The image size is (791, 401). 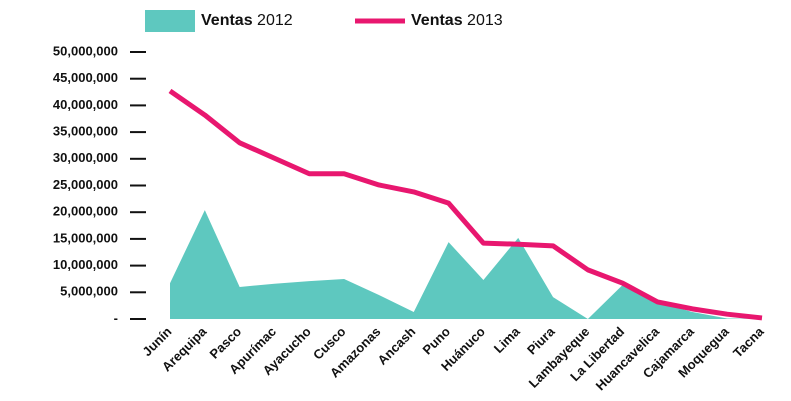 What do you see at coordinates (85, 237) in the screenshot?
I see `y-tick-label: 15,000,000` at bounding box center [85, 237].